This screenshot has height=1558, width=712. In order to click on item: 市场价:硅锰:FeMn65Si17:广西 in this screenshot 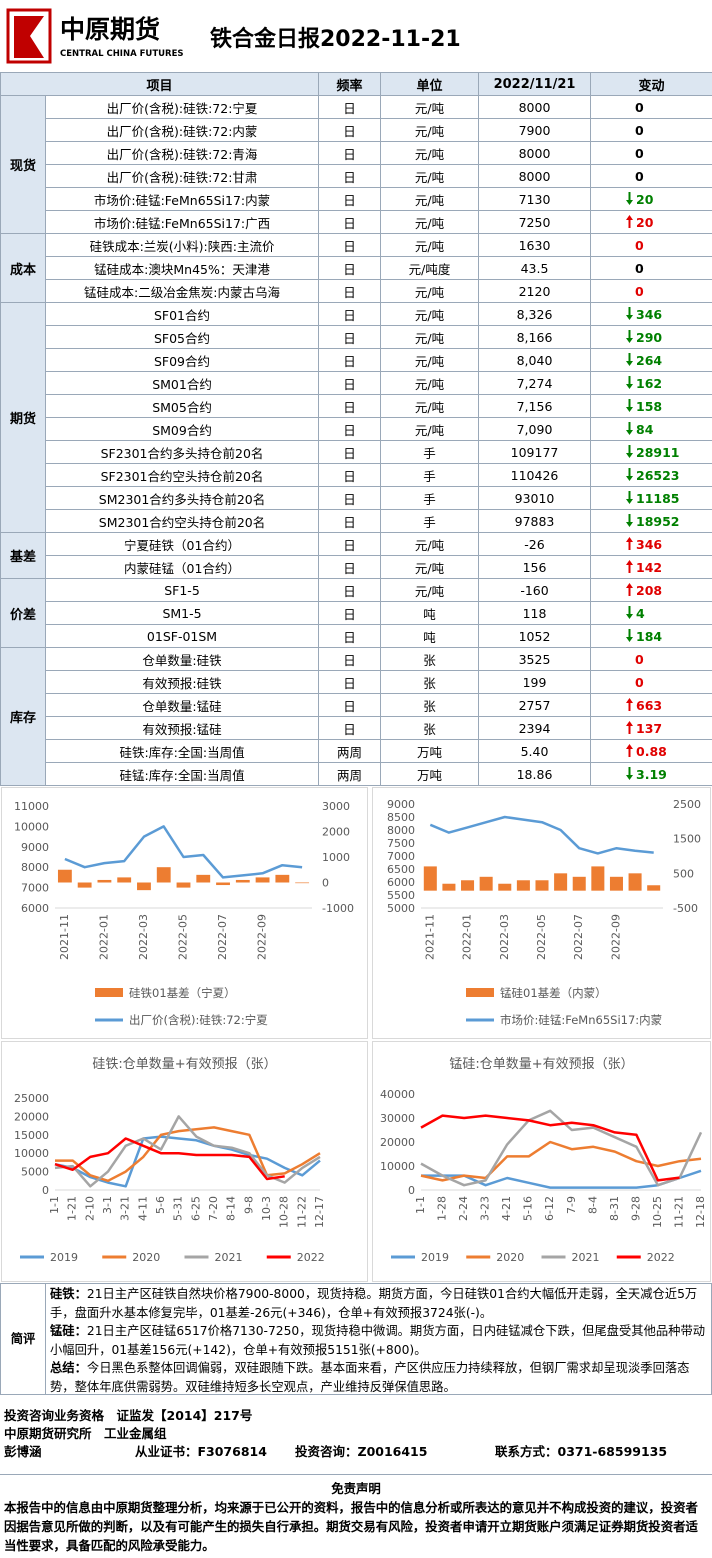, I will do `click(182, 222)`.